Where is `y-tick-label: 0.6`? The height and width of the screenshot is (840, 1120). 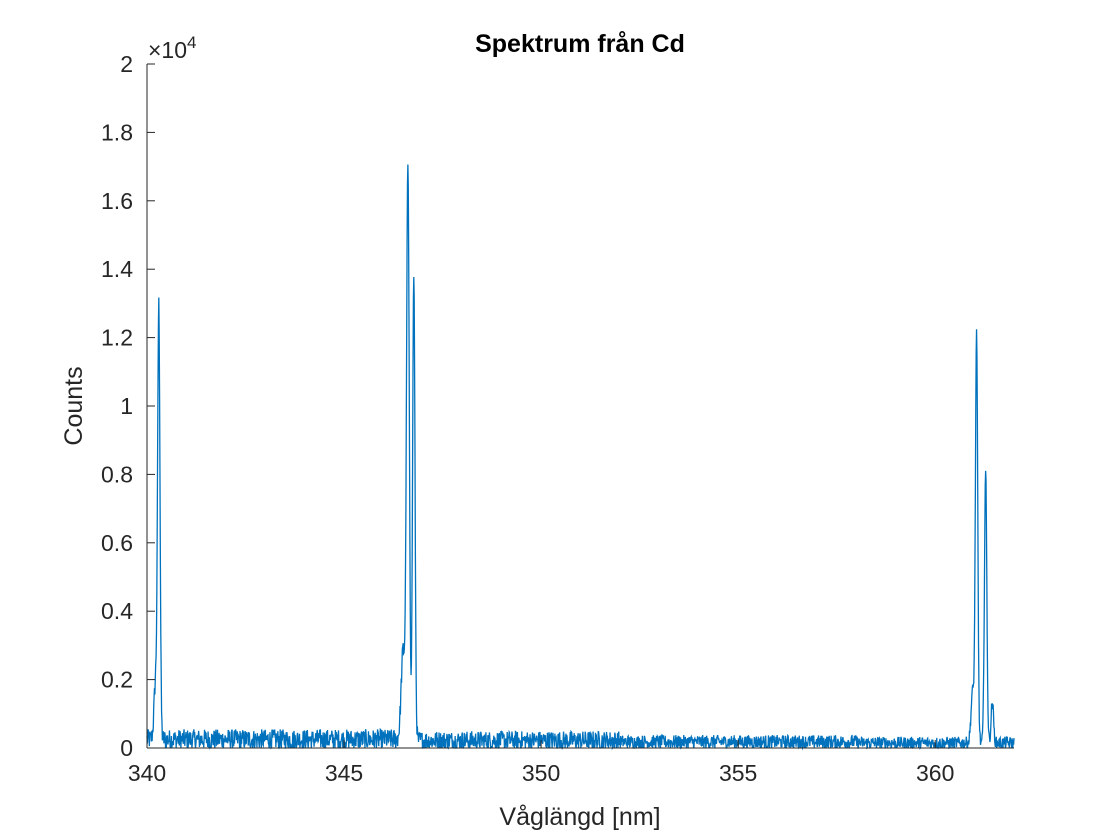 y-tick-label: 0.6 is located at coordinates (117, 543).